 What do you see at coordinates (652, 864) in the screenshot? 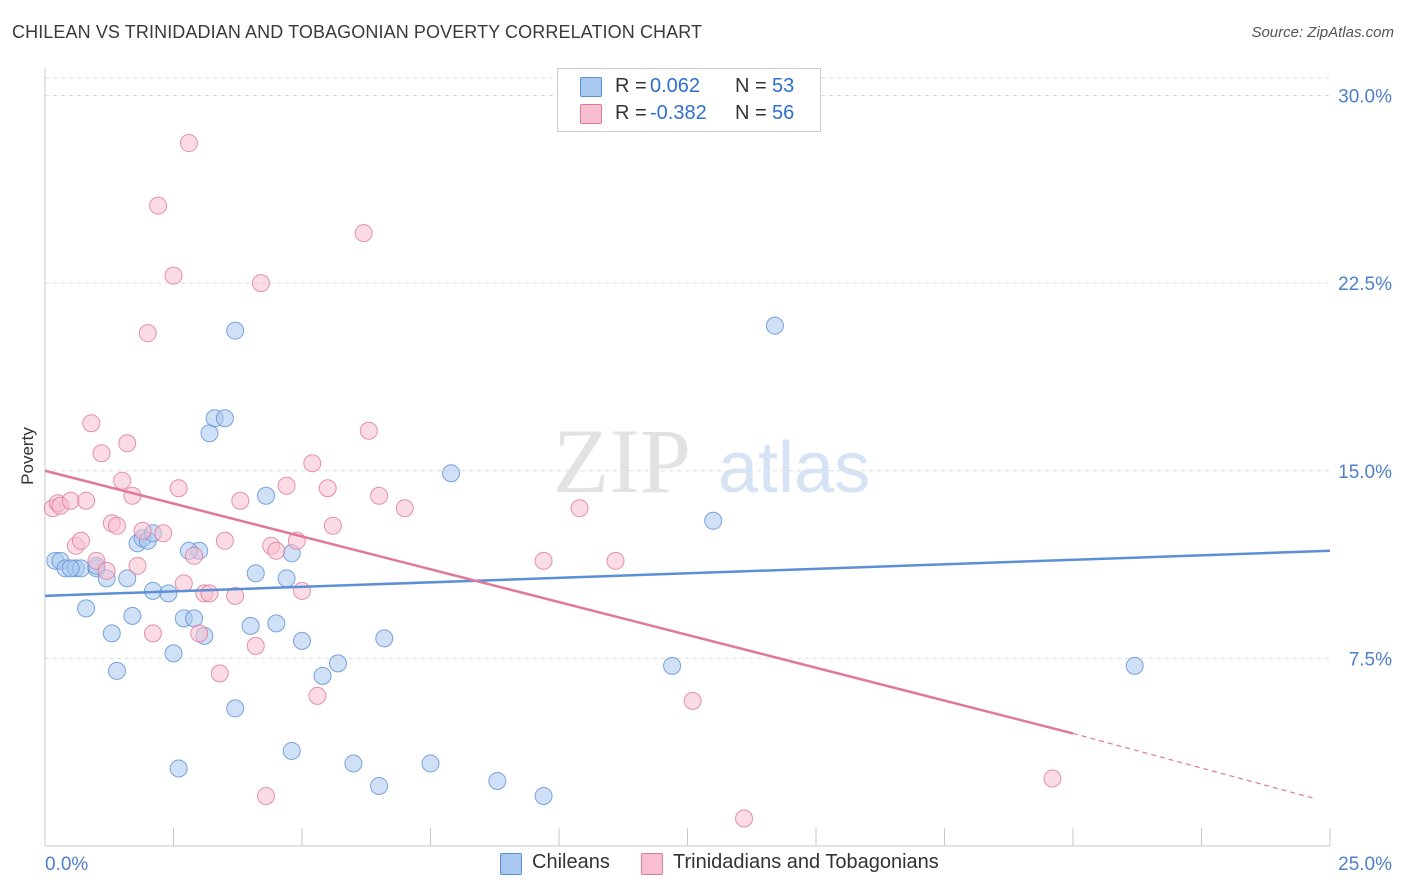
I see `legend-swatch-trinidadians` at bounding box center [652, 864].